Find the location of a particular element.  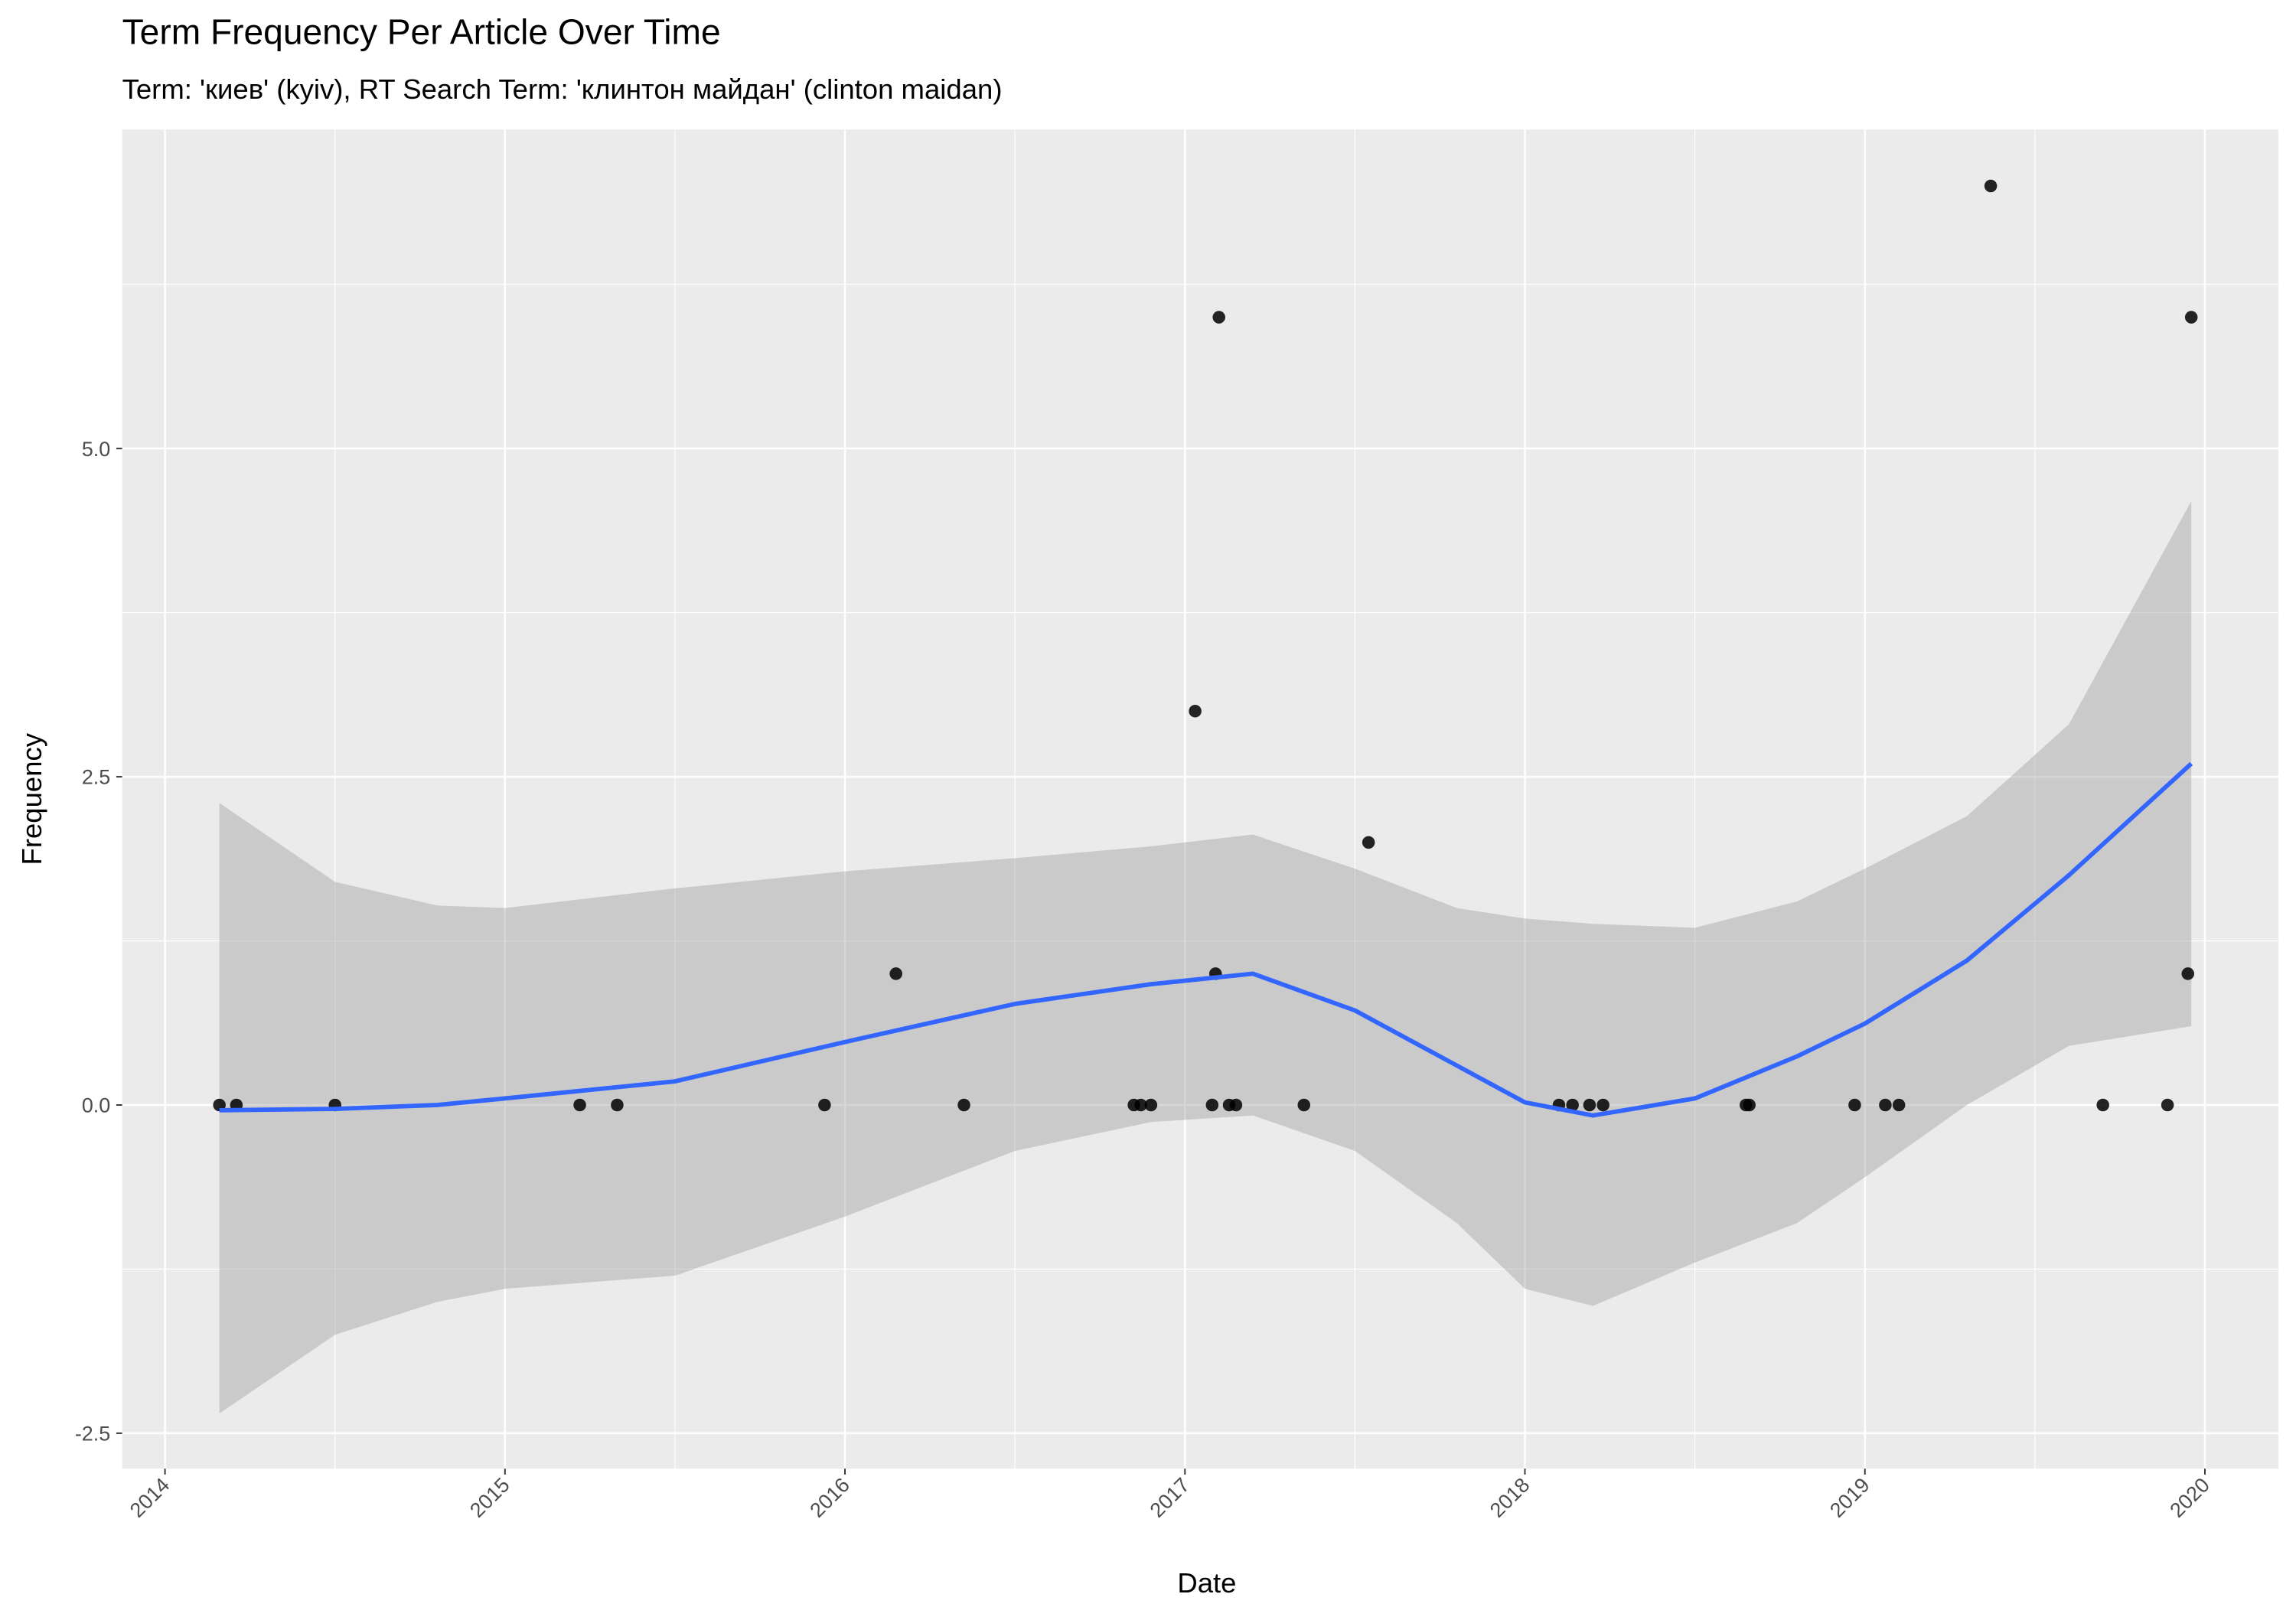

y-tick-label: 2.5 is located at coordinates (96, 778).